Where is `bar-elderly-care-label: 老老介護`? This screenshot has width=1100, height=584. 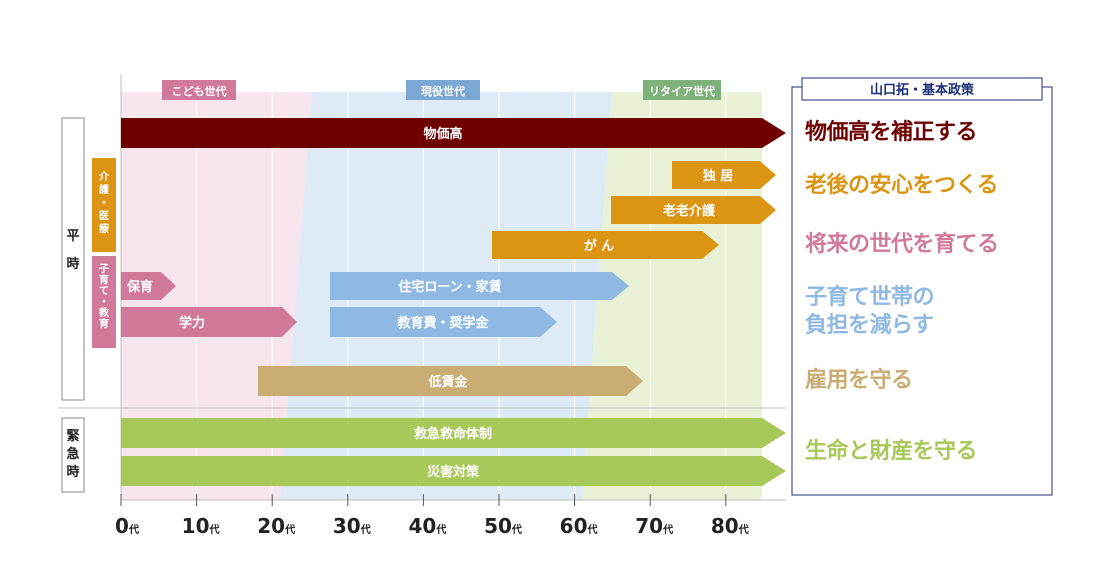 bar-elderly-care-label: 老老介護 is located at coordinates (689, 211).